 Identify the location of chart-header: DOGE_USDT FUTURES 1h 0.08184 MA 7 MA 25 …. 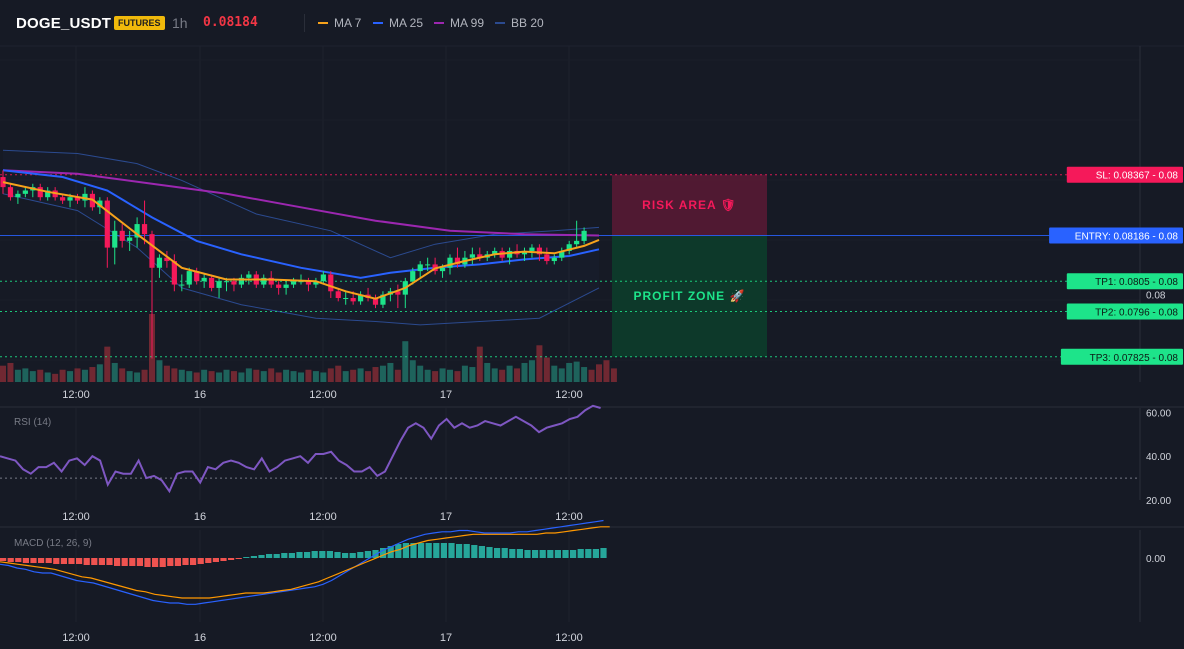
(592, 23).